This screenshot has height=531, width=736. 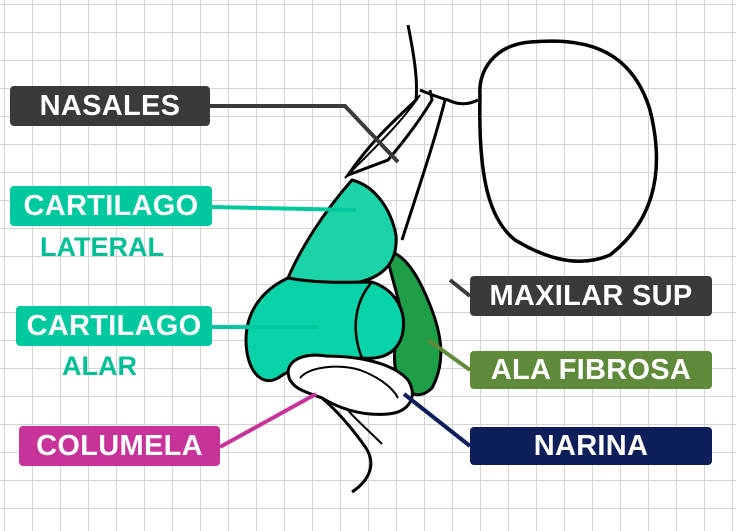 What do you see at coordinates (268, 420) in the screenshot?
I see `leader-columela` at bounding box center [268, 420].